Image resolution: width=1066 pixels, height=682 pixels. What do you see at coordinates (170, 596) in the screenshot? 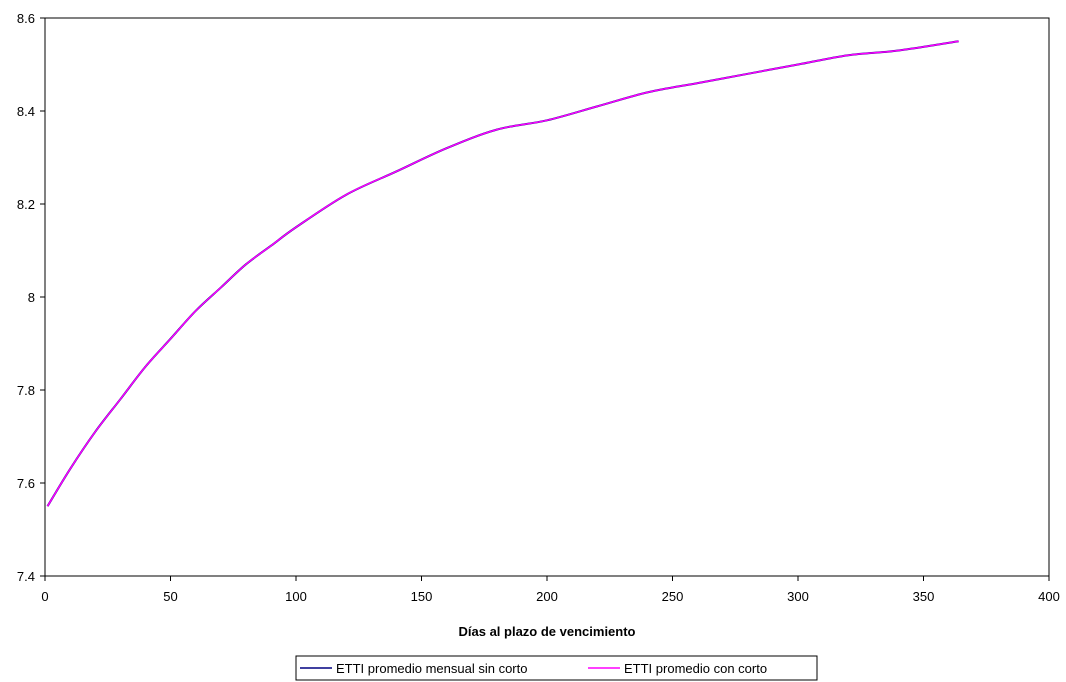
I see `x-tick-label: 50` at bounding box center [170, 596].